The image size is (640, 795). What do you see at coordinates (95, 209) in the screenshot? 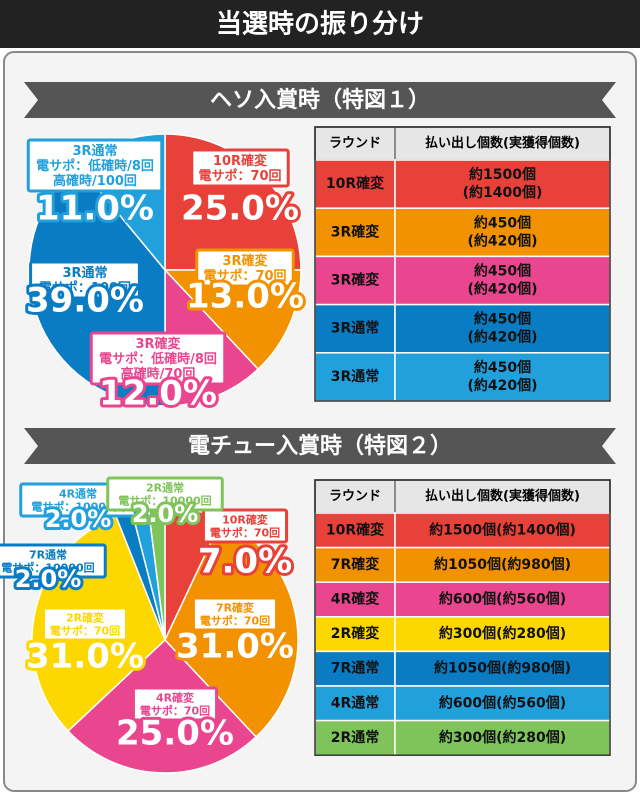
I see `value-label: 11.0%` at bounding box center [95, 209].